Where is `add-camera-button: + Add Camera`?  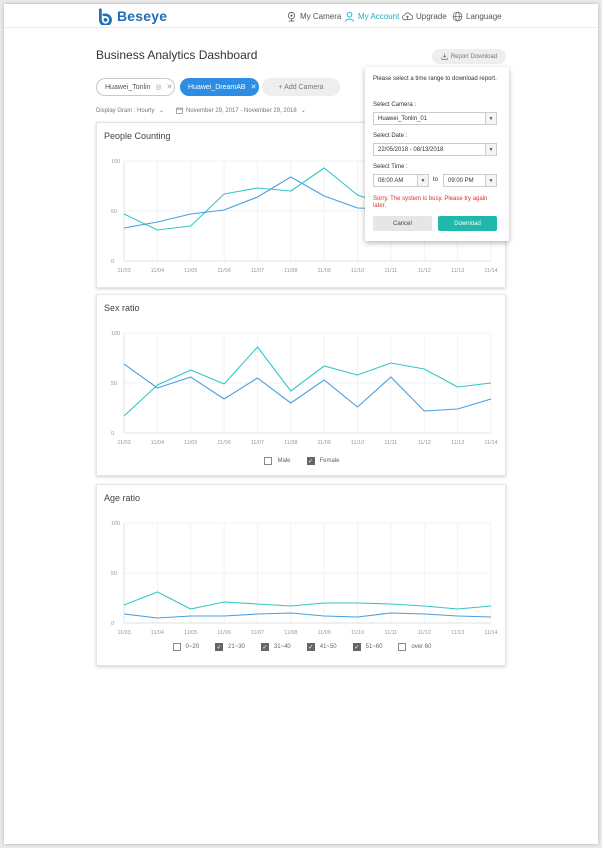
add-camera-button: + Add Camera is located at coordinates (301, 87).